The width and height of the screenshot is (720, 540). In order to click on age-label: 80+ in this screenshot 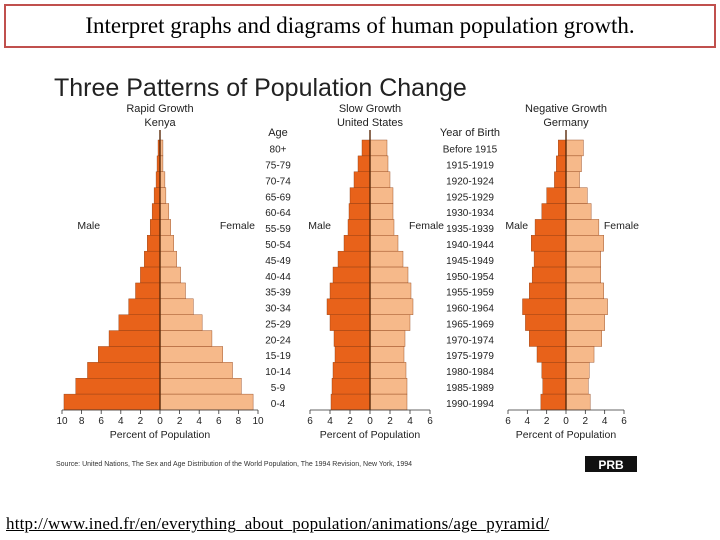, I will do `click(278, 150)`.